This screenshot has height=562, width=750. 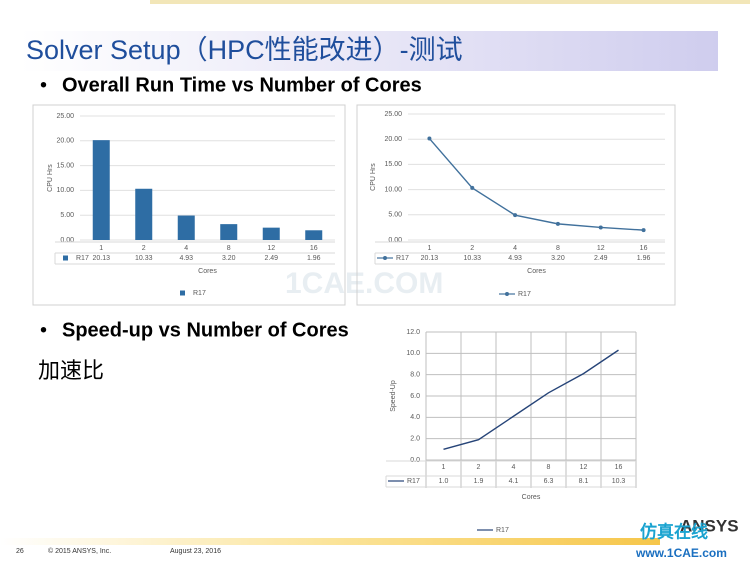 What do you see at coordinates (415, 375) in the screenshot?
I see `y-tick-label: 8.0` at bounding box center [415, 375].